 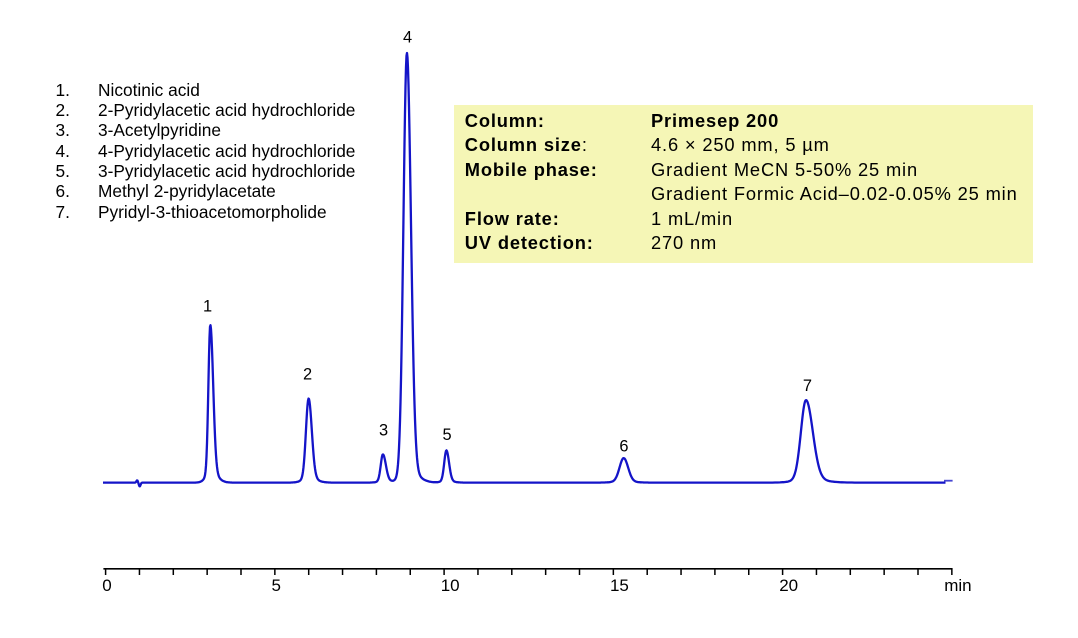 I want to click on svg-text: 2, so click(x=307, y=375).